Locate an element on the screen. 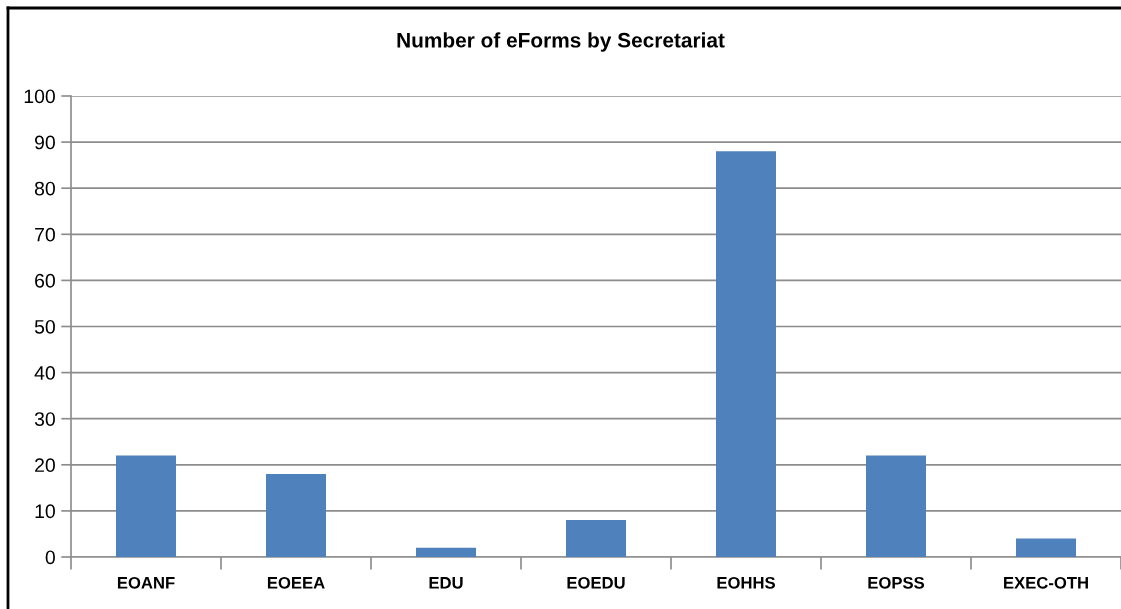 This screenshot has height=609, width=1121. x-tick-label: EOPSS is located at coordinates (896, 582).